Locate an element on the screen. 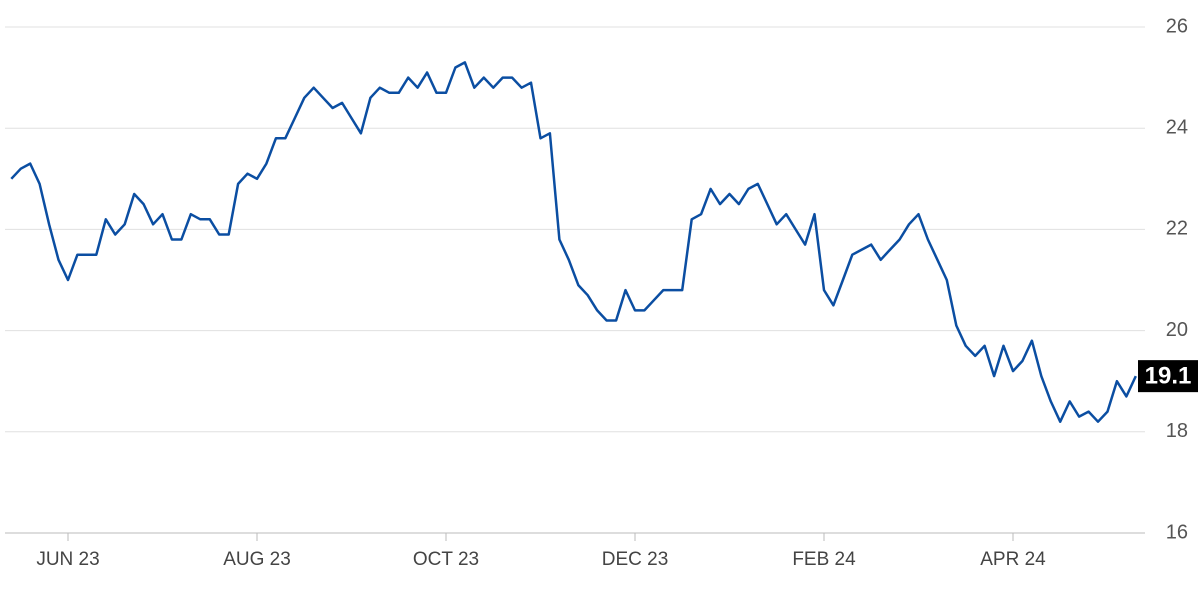  y-tick-label: 24 is located at coordinates (1177, 127).